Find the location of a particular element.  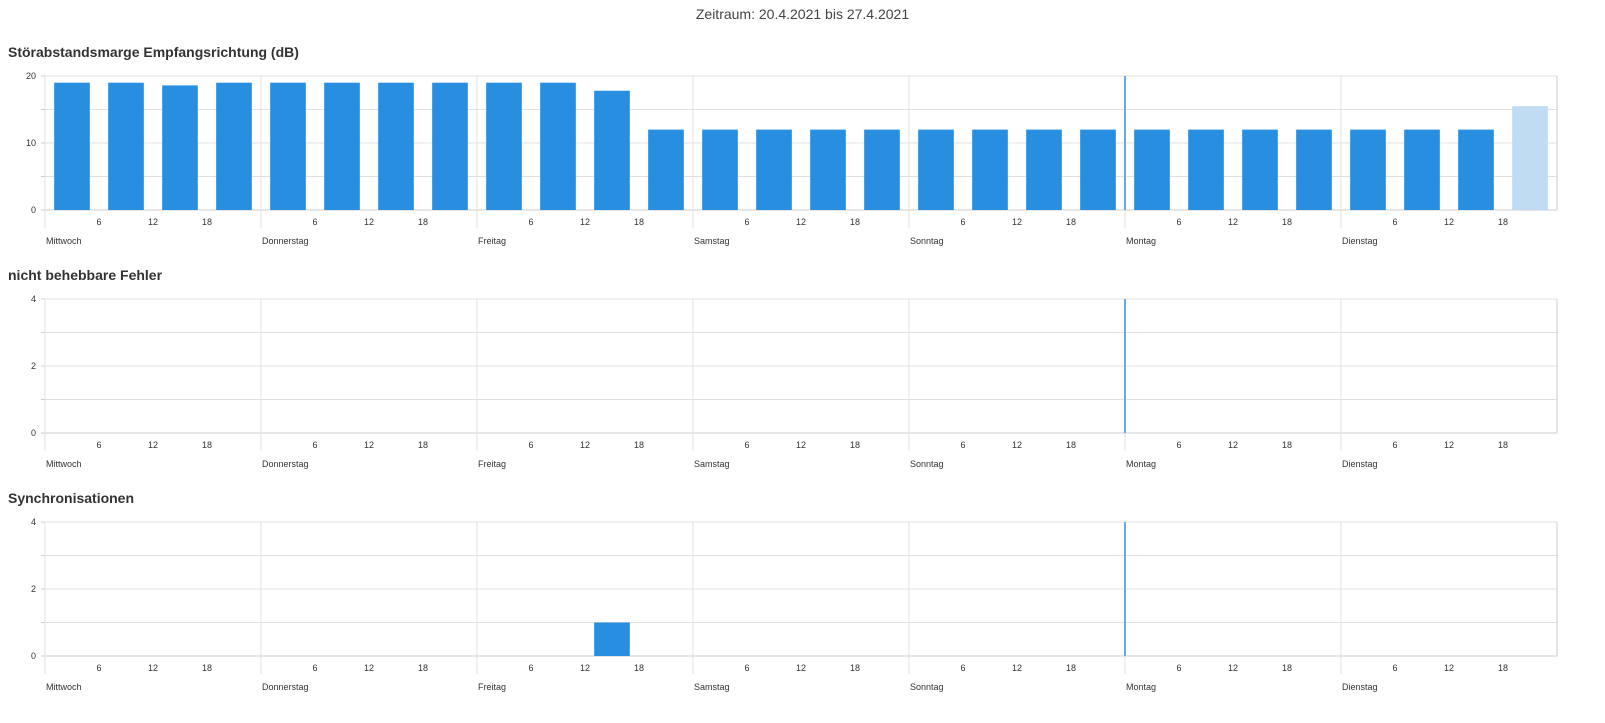

chart-title-snr: Störabstandsmarge Empfangsrichtung (dB) is located at coordinates (153, 52).